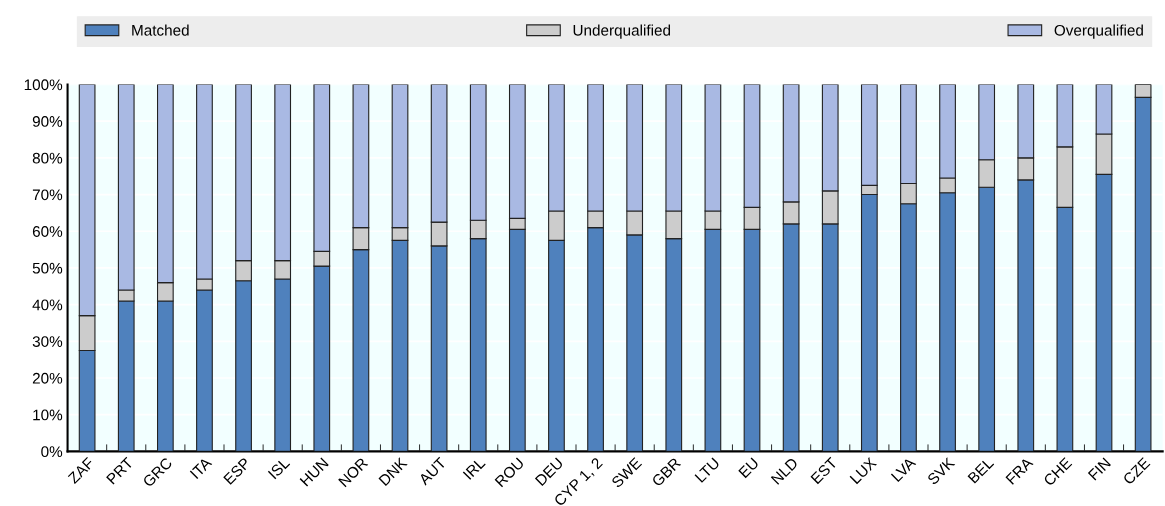  I want to click on x-tick-label: IRL, so click(474, 468).